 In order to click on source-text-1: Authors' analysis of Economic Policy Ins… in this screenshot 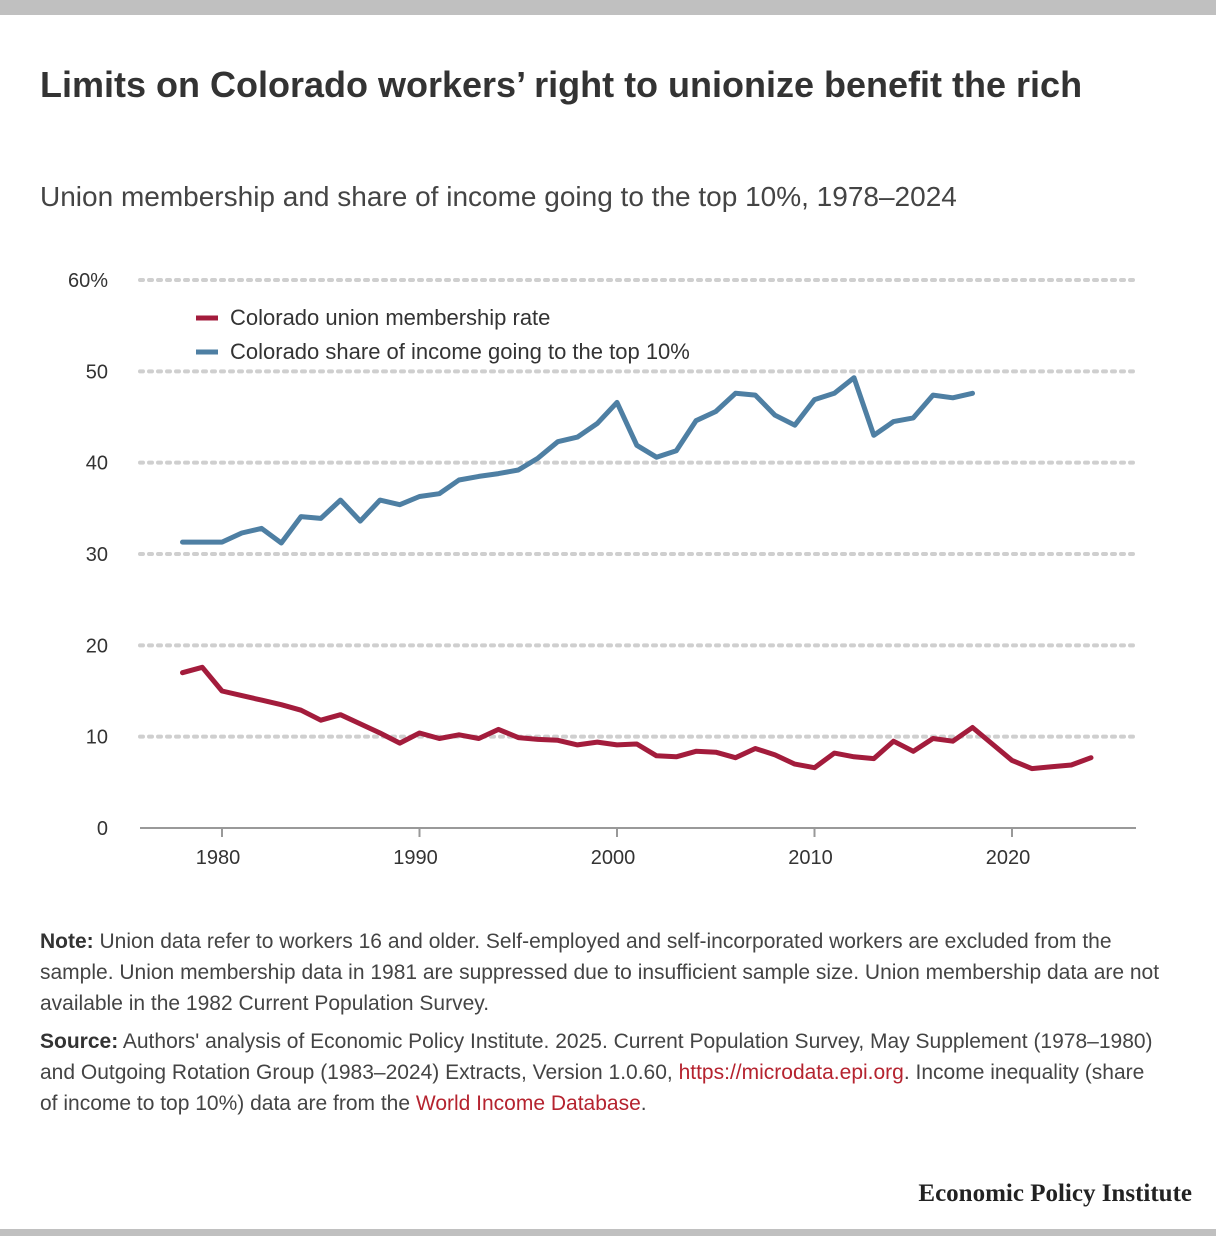, I will do `click(596, 1057)`.